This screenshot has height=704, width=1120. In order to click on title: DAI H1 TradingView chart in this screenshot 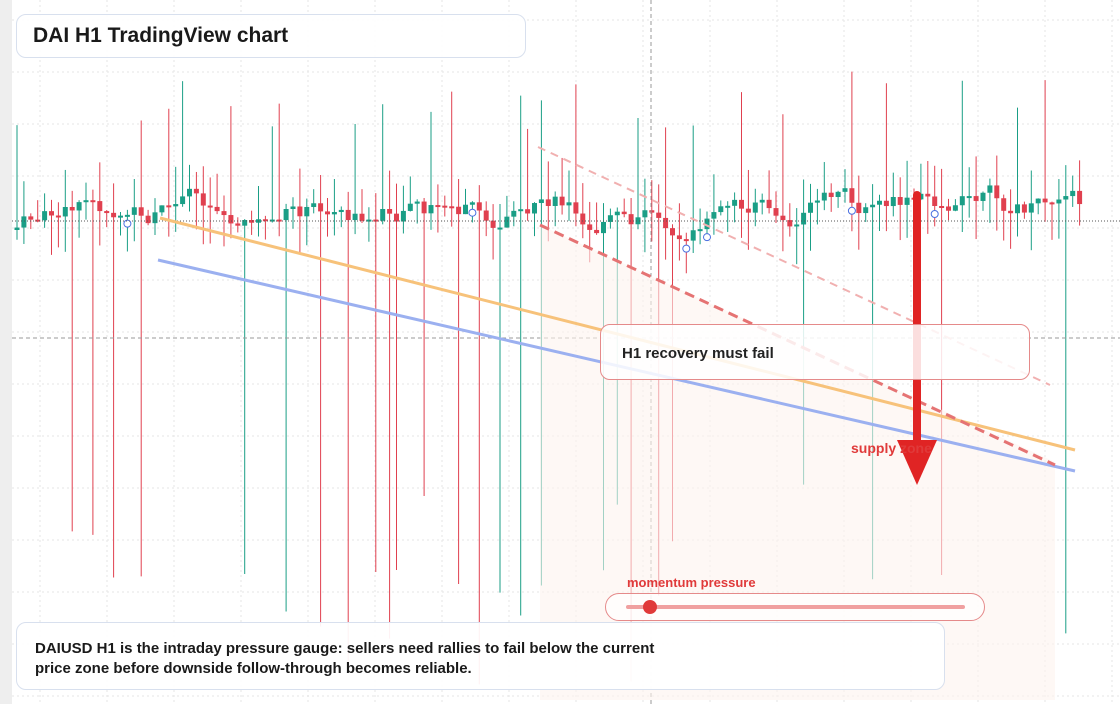, I will do `click(161, 35)`.